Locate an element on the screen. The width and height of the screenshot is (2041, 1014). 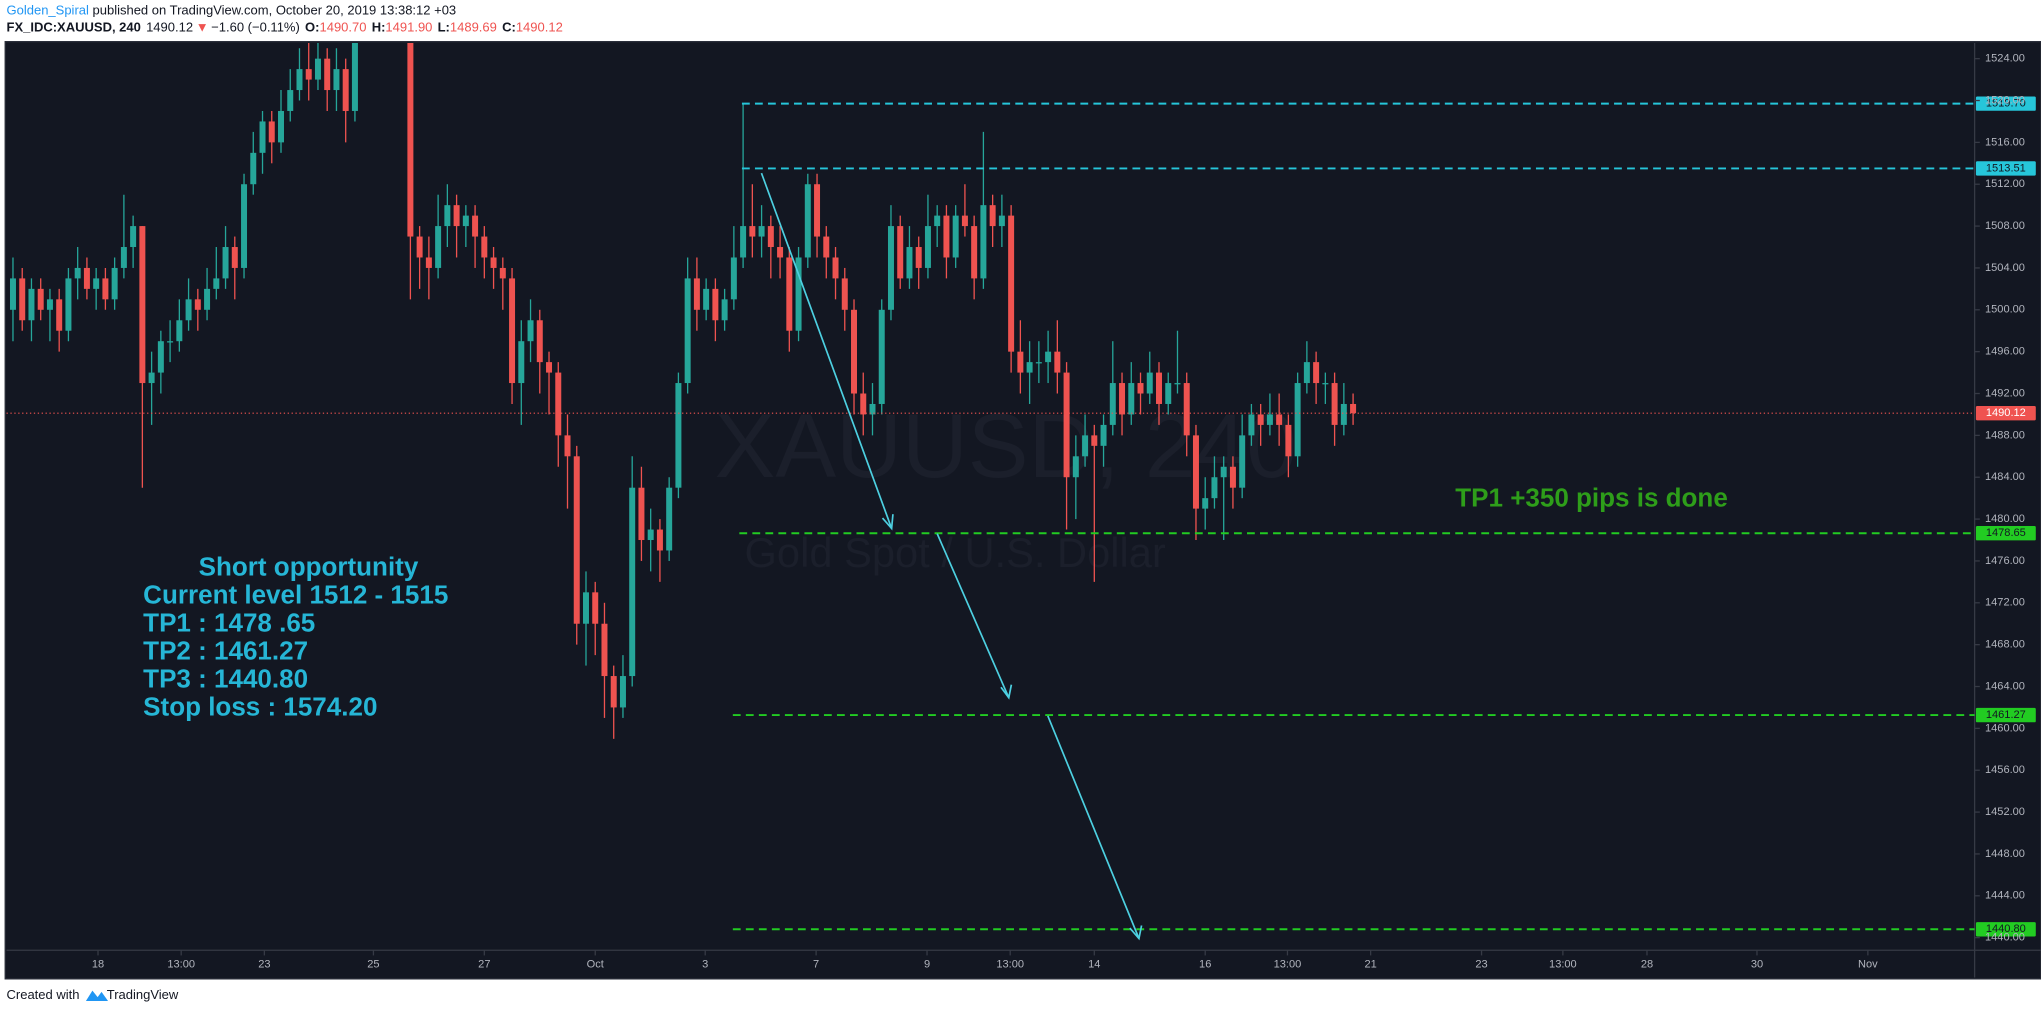
ohlc-key: C: is located at coordinates (509, 27).